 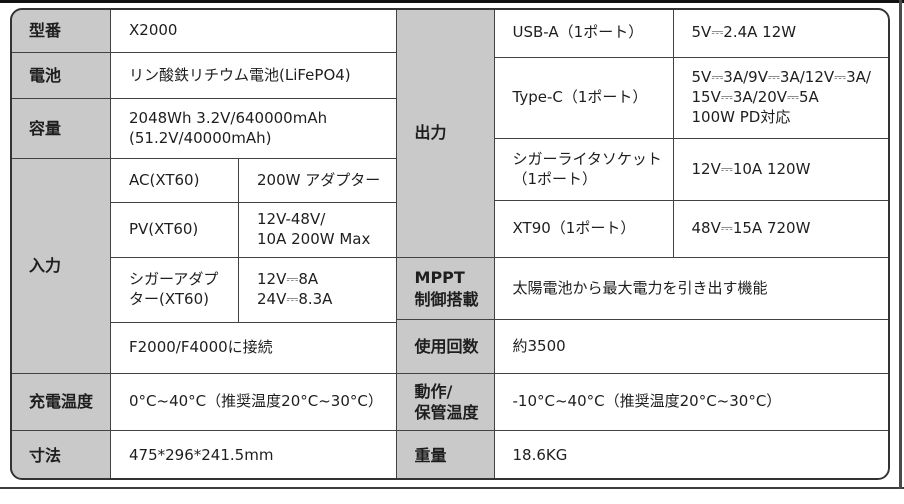 I want to click on label-capacity: 容量, so click(x=60, y=128).